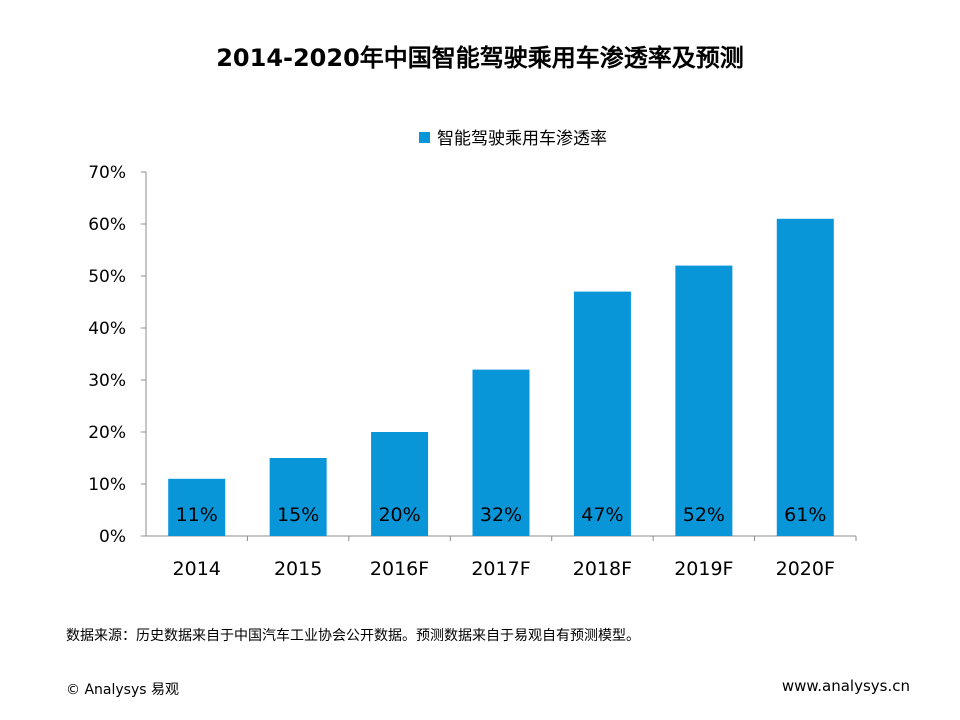  What do you see at coordinates (399, 569) in the screenshot?
I see `x-tick-label: 2016F` at bounding box center [399, 569].